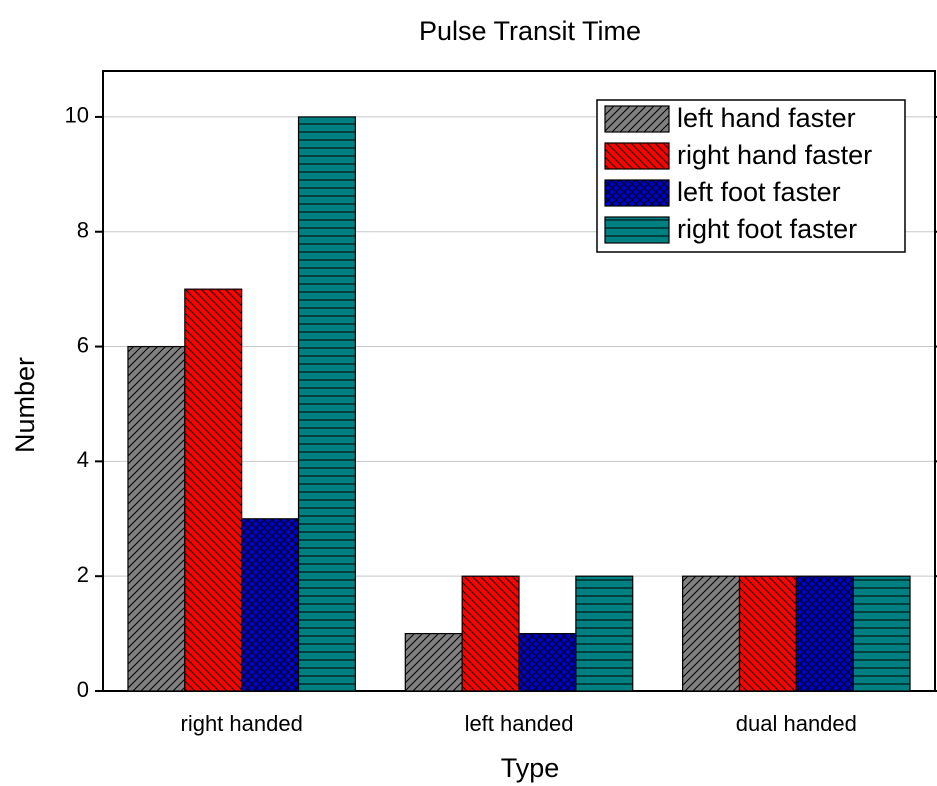 The height and width of the screenshot is (786, 937). What do you see at coordinates (83, 459) in the screenshot?
I see `y-tick-label: 4` at bounding box center [83, 459].